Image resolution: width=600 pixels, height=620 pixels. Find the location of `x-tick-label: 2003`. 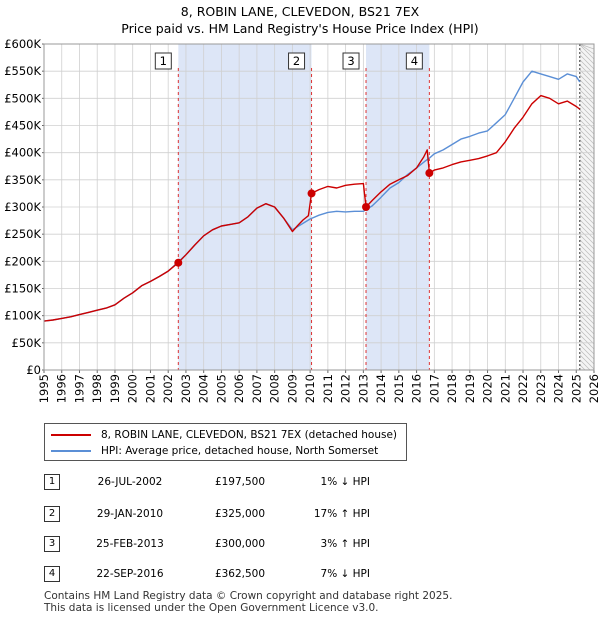

x-tick-label: 2003 is located at coordinates (186, 388).